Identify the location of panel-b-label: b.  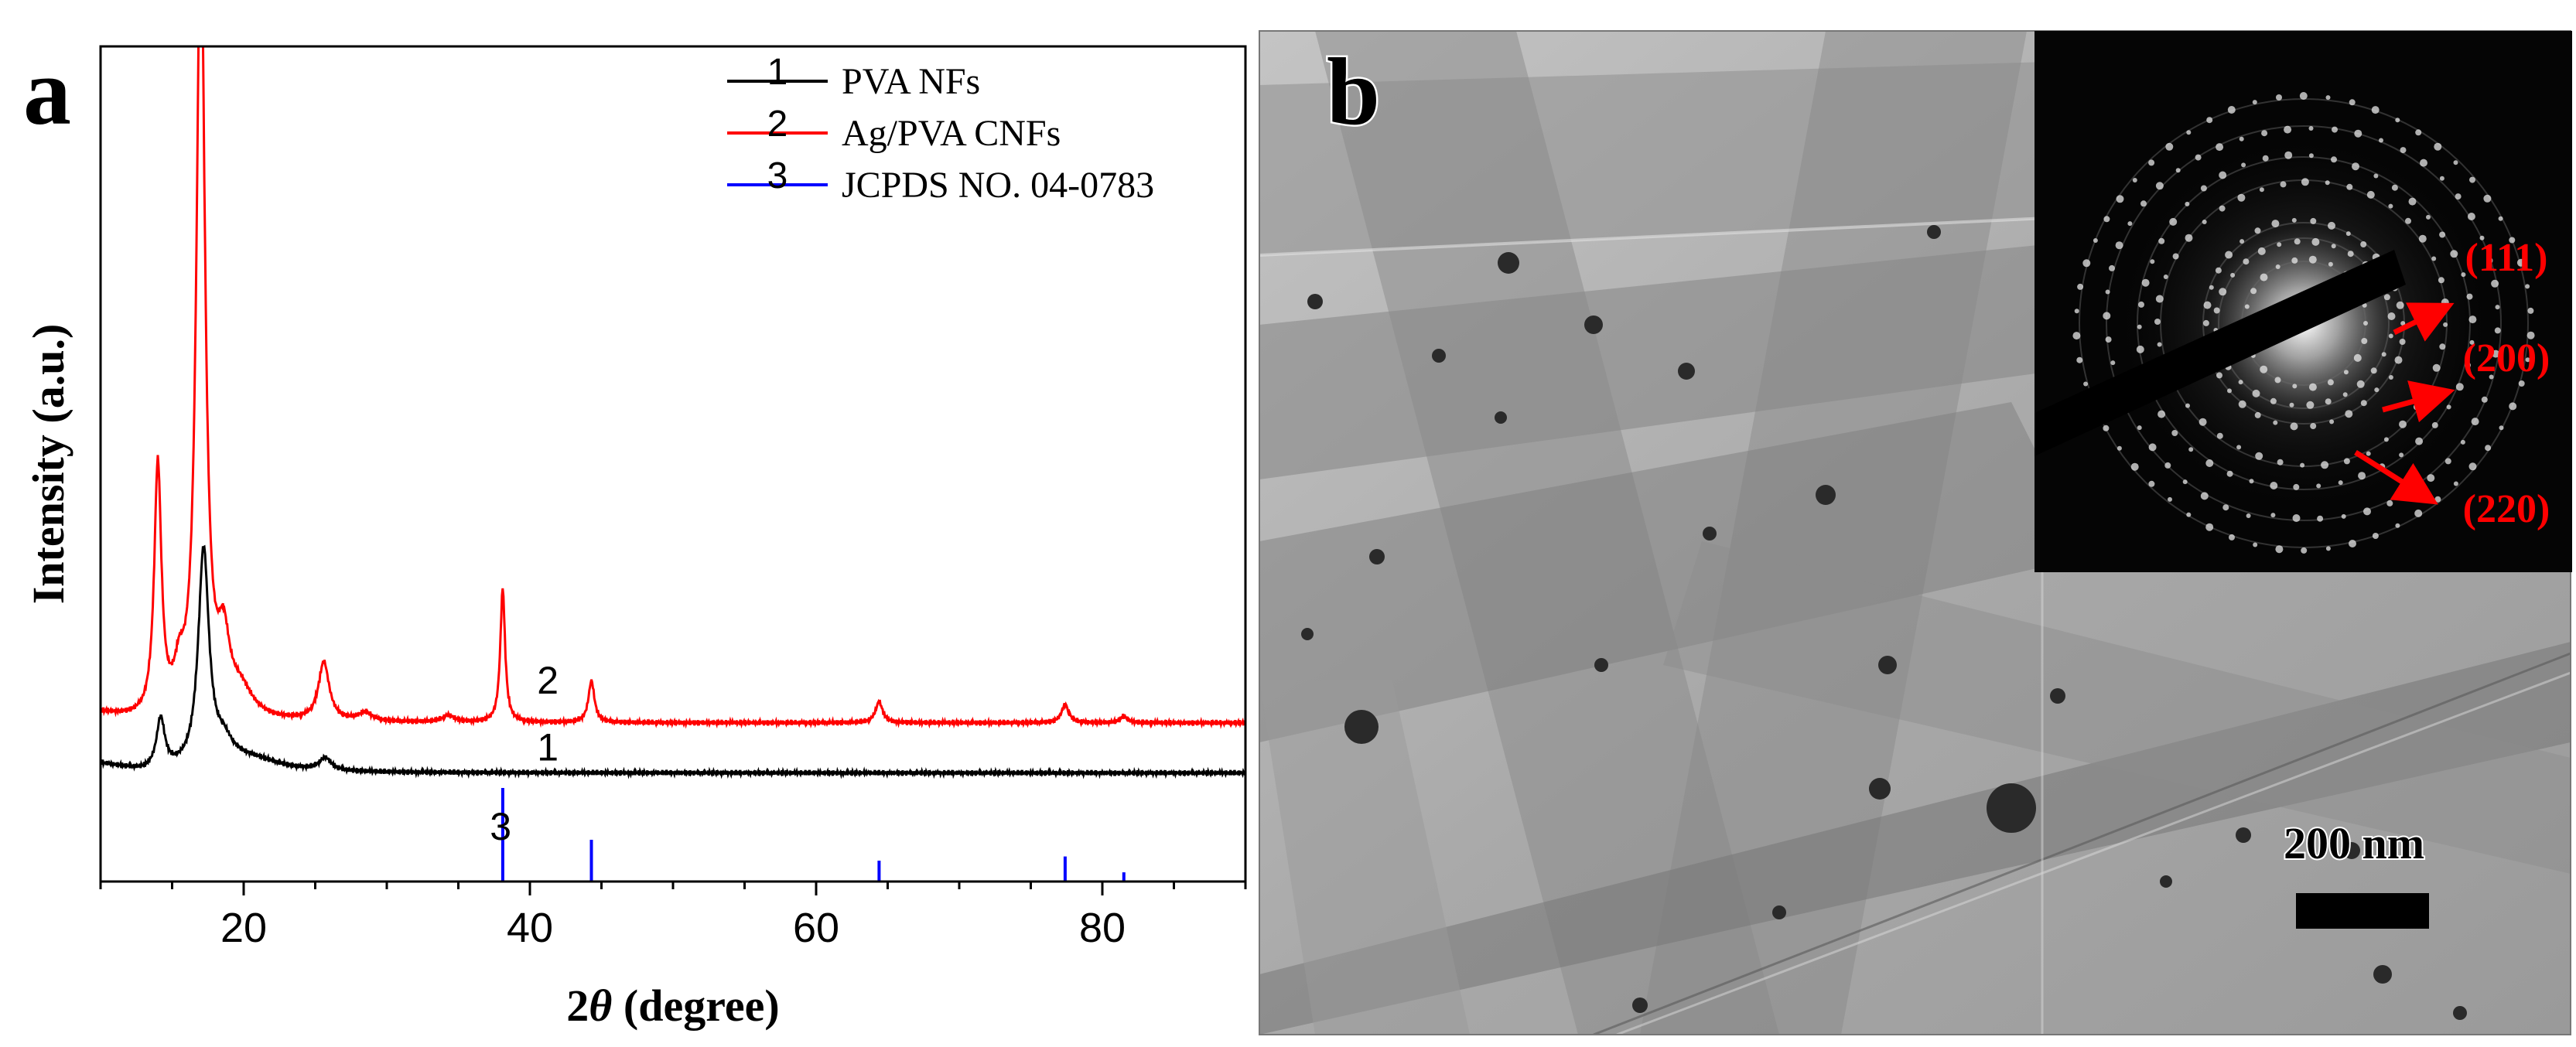
(1353, 92).